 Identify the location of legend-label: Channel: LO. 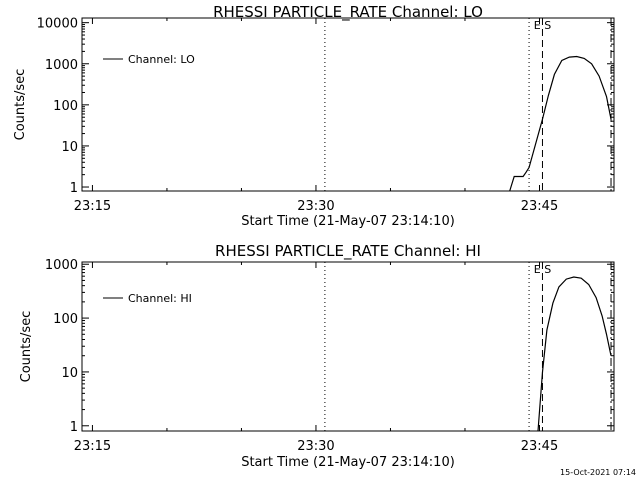
(161, 59).